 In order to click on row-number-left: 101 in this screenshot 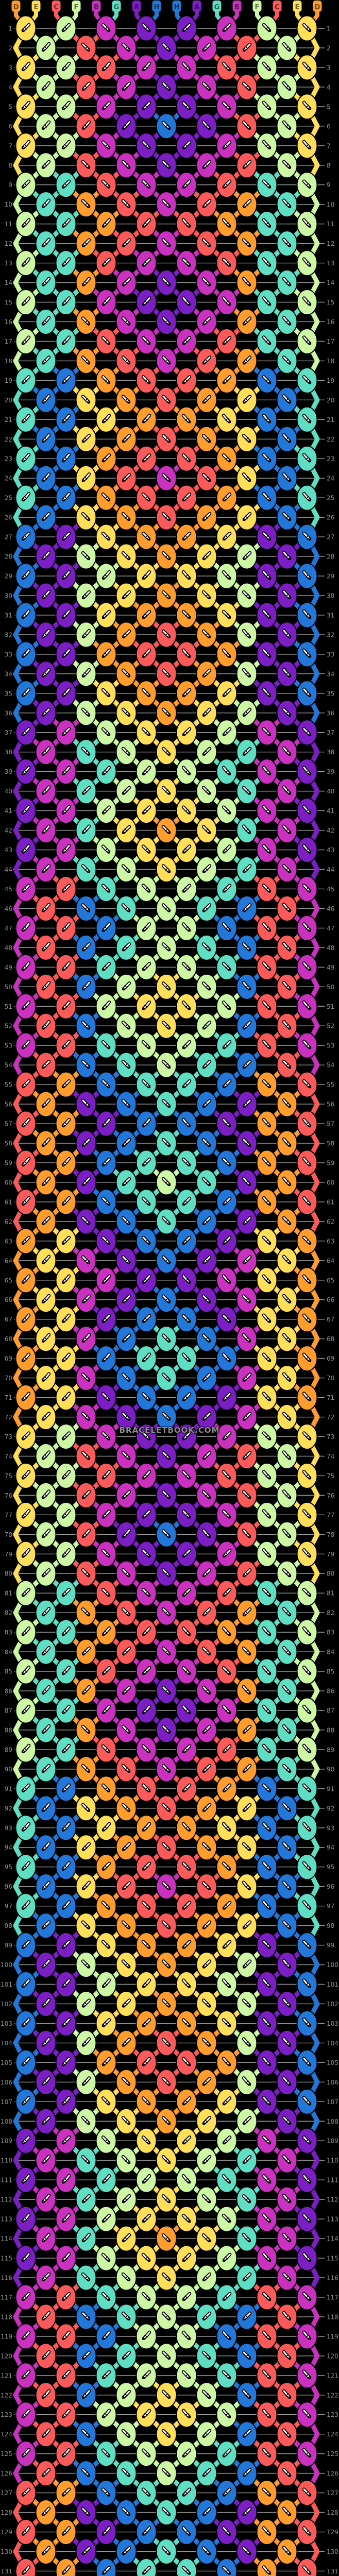, I will do `click(6, 1984)`.